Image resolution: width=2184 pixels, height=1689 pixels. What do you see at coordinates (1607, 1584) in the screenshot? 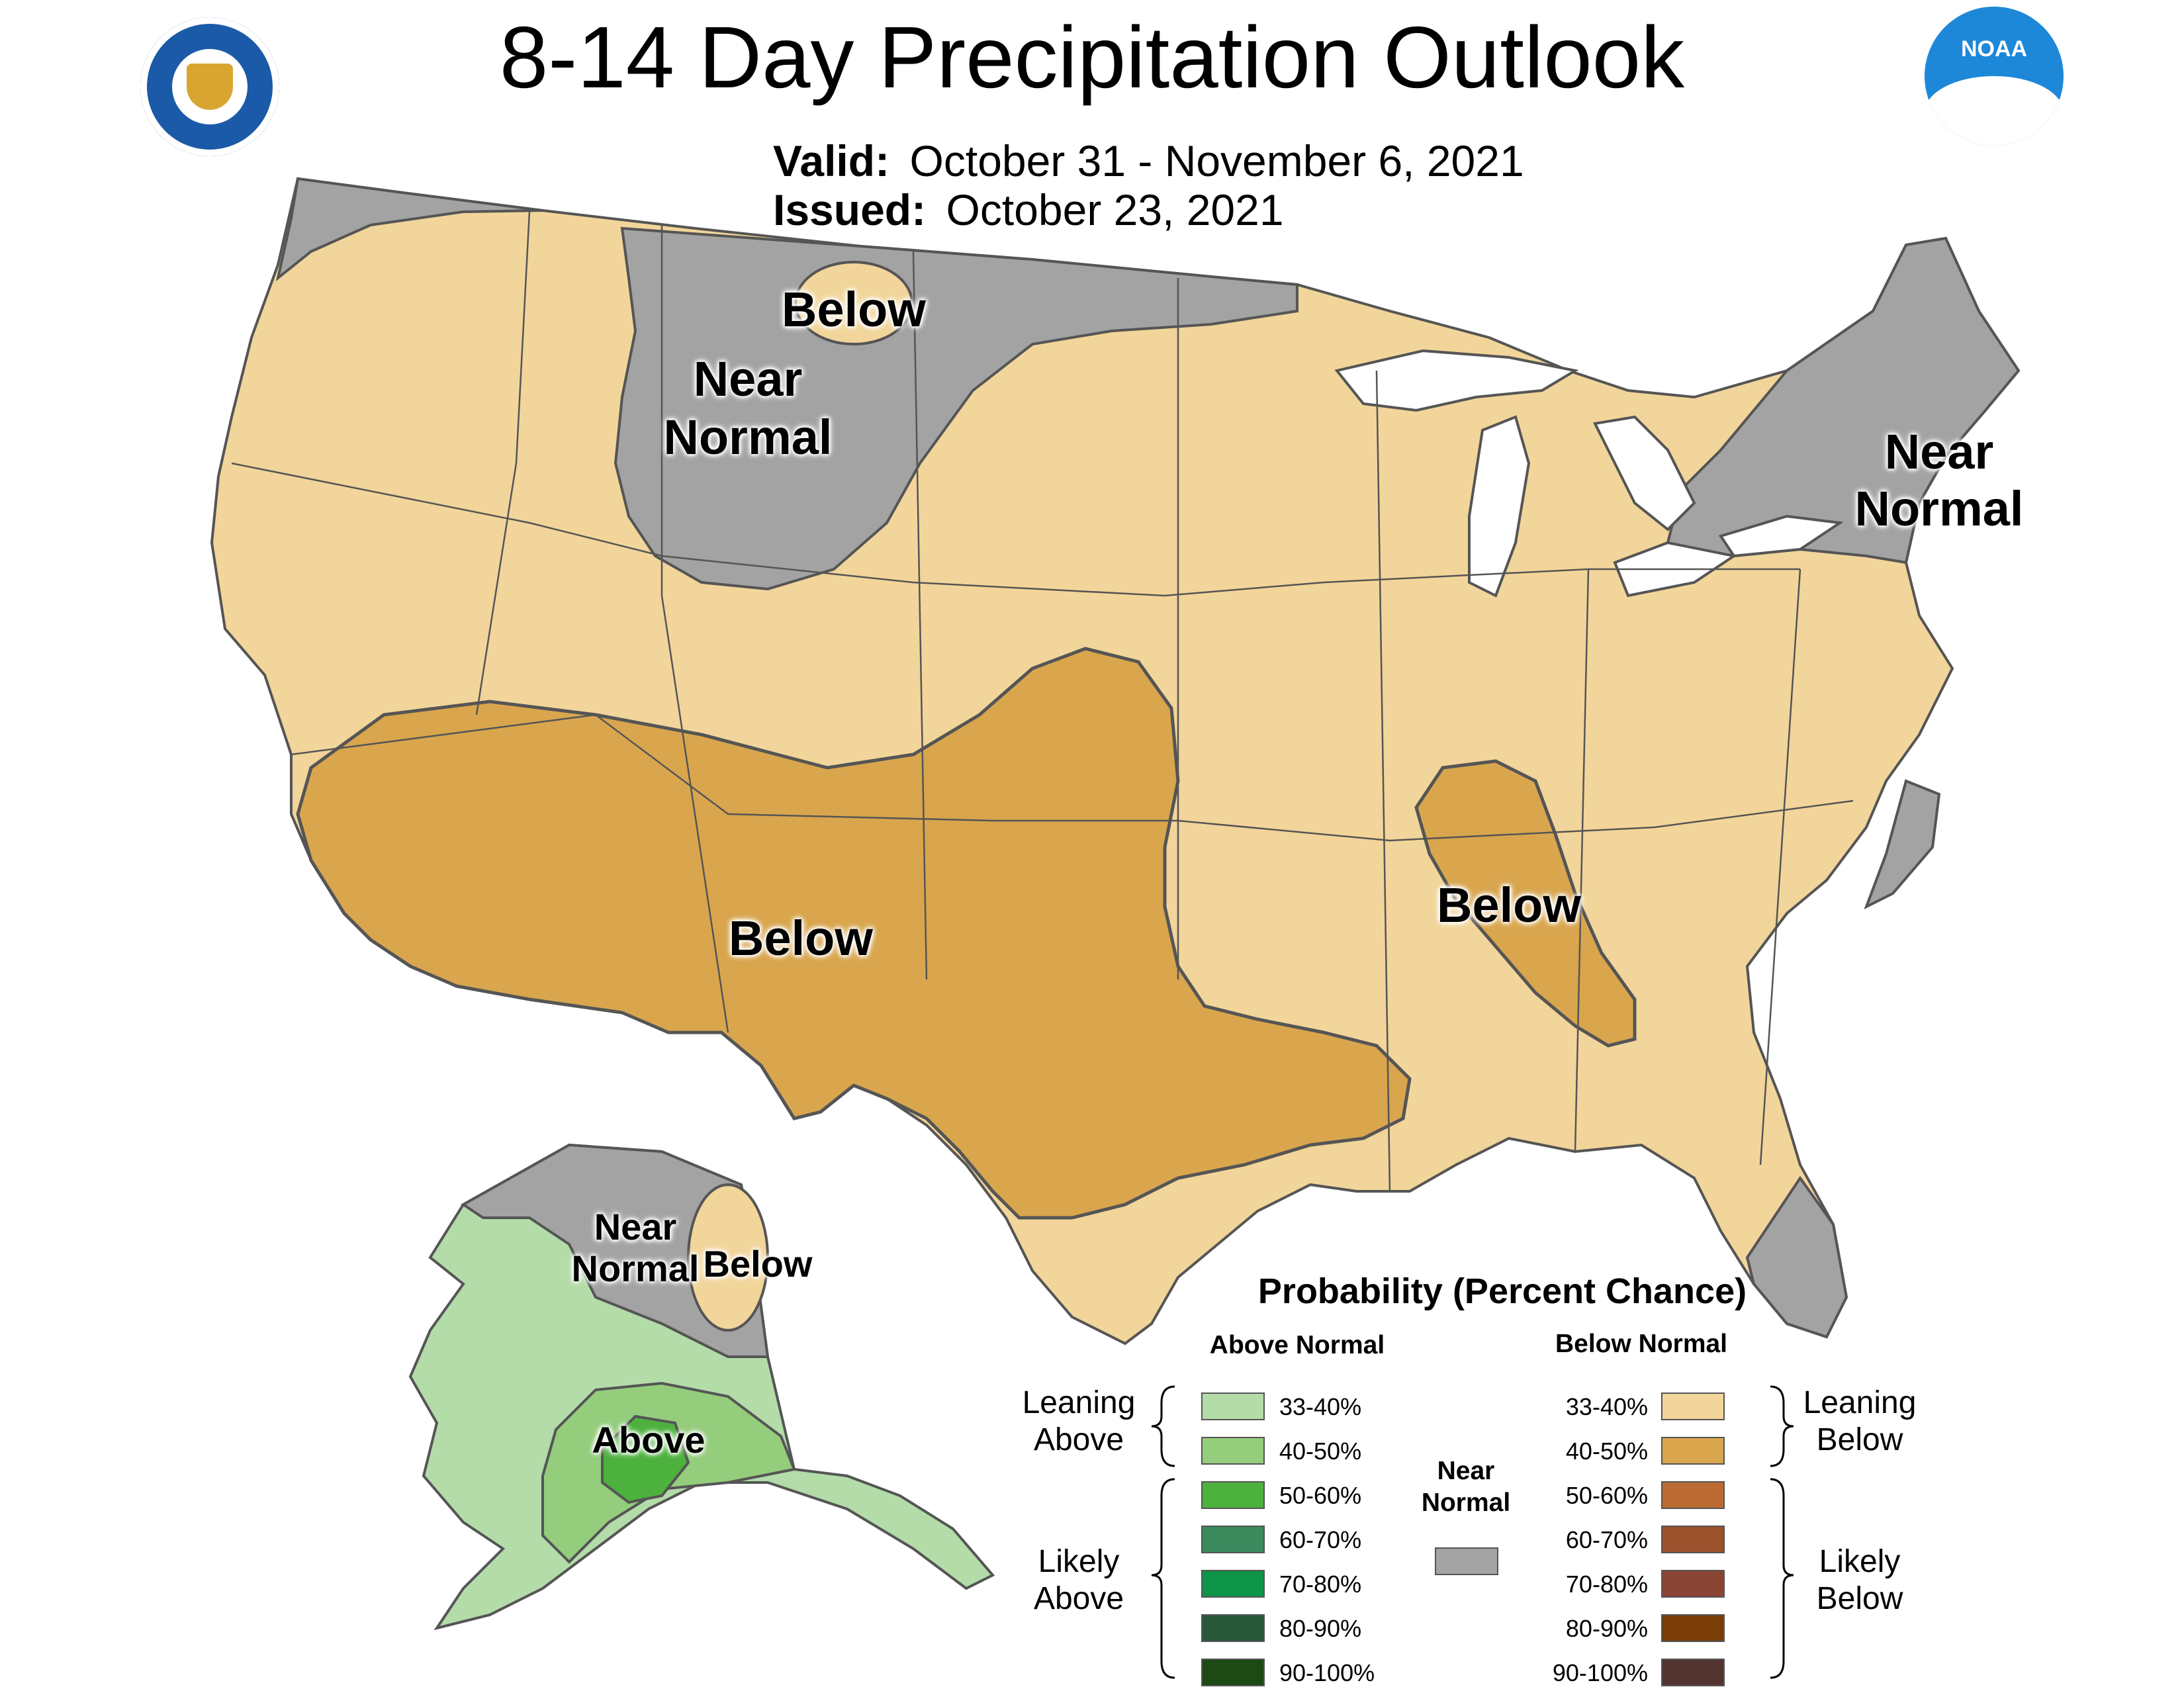
I see `legend-below-range: 70-80%` at bounding box center [1607, 1584].